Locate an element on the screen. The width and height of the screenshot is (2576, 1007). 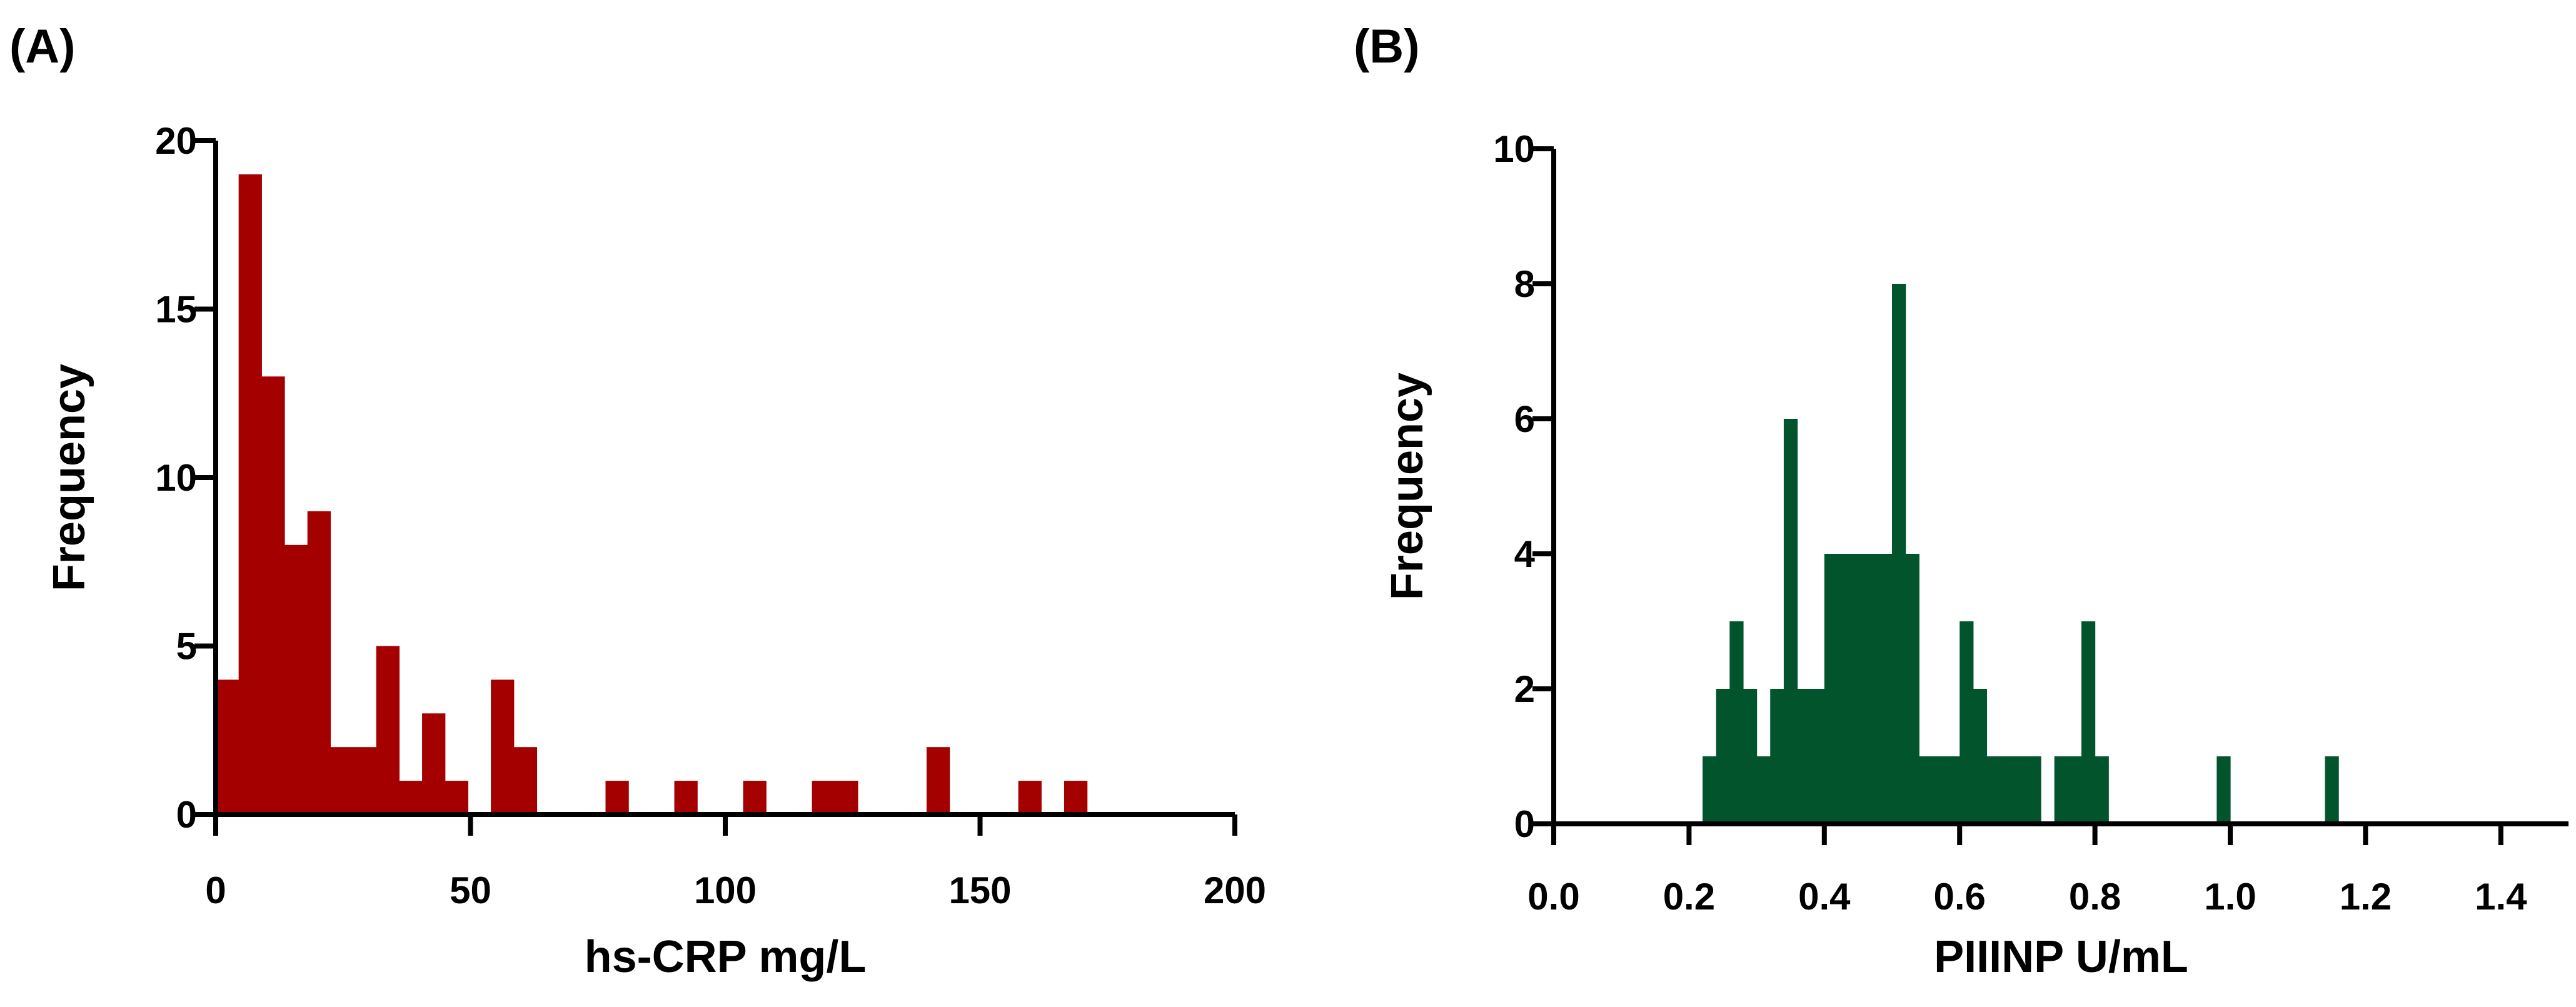
y-tick-label: 20 is located at coordinates (176, 141).